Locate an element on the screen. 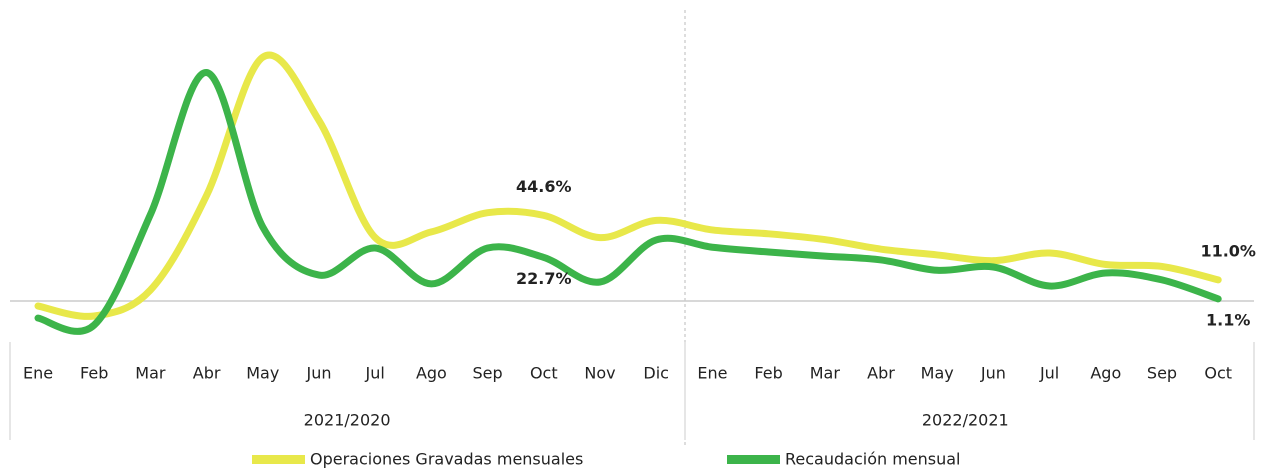 The height and width of the screenshot is (470, 1264). data-label: 11.0% is located at coordinates (1228, 250).